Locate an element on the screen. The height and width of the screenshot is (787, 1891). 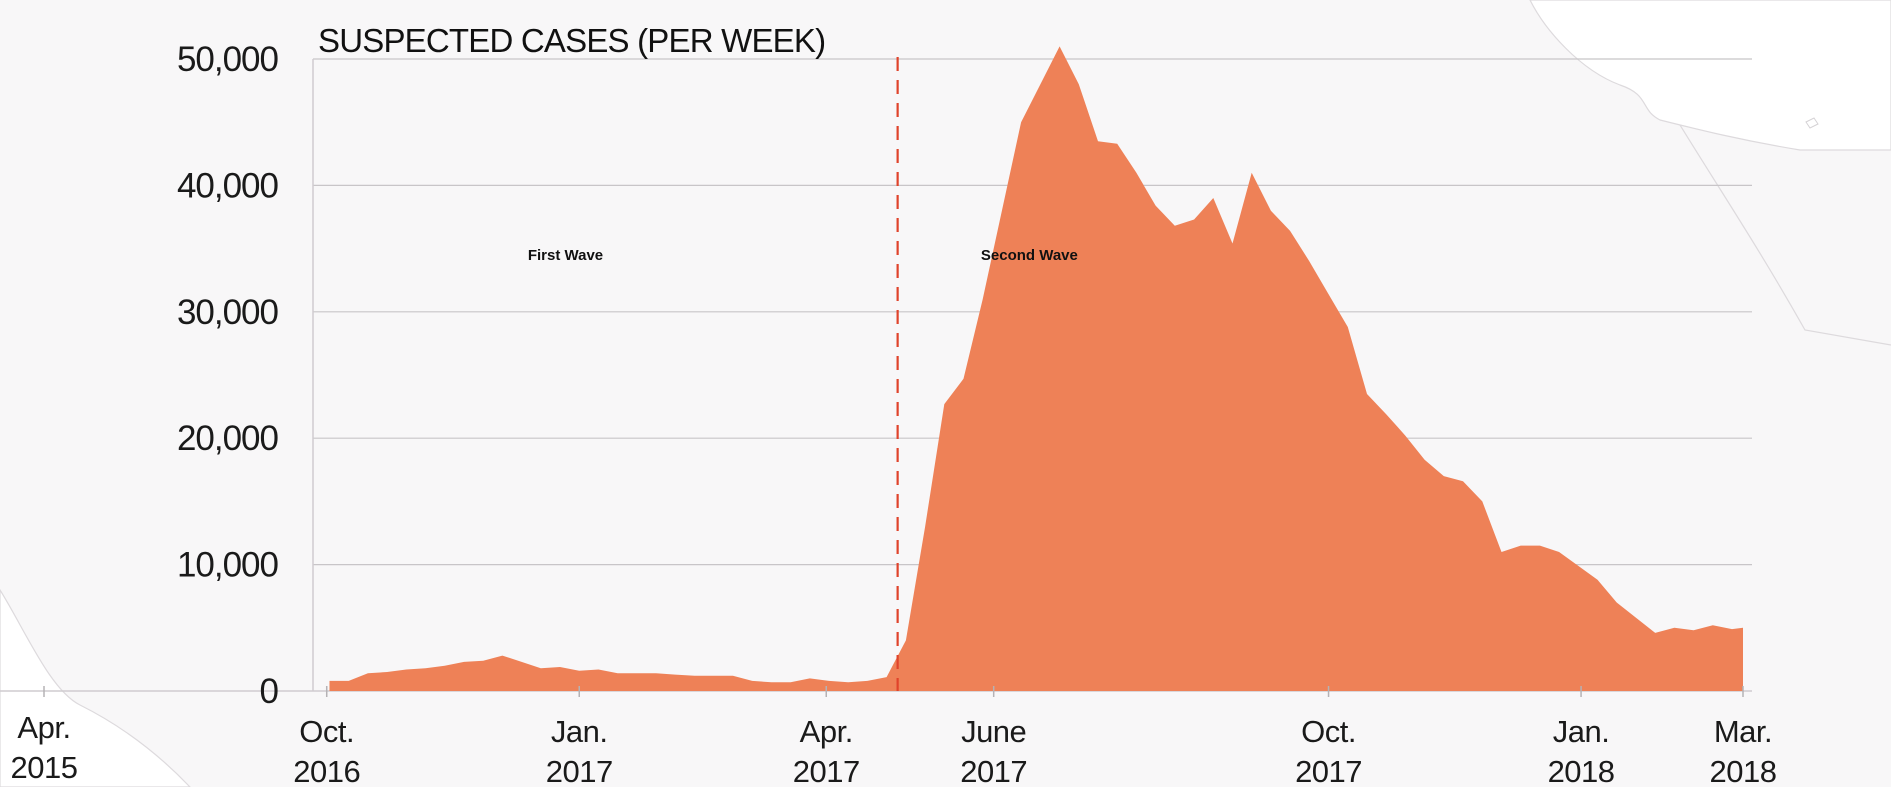
y-tick-label: 20,000 is located at coordinates (228, 438).